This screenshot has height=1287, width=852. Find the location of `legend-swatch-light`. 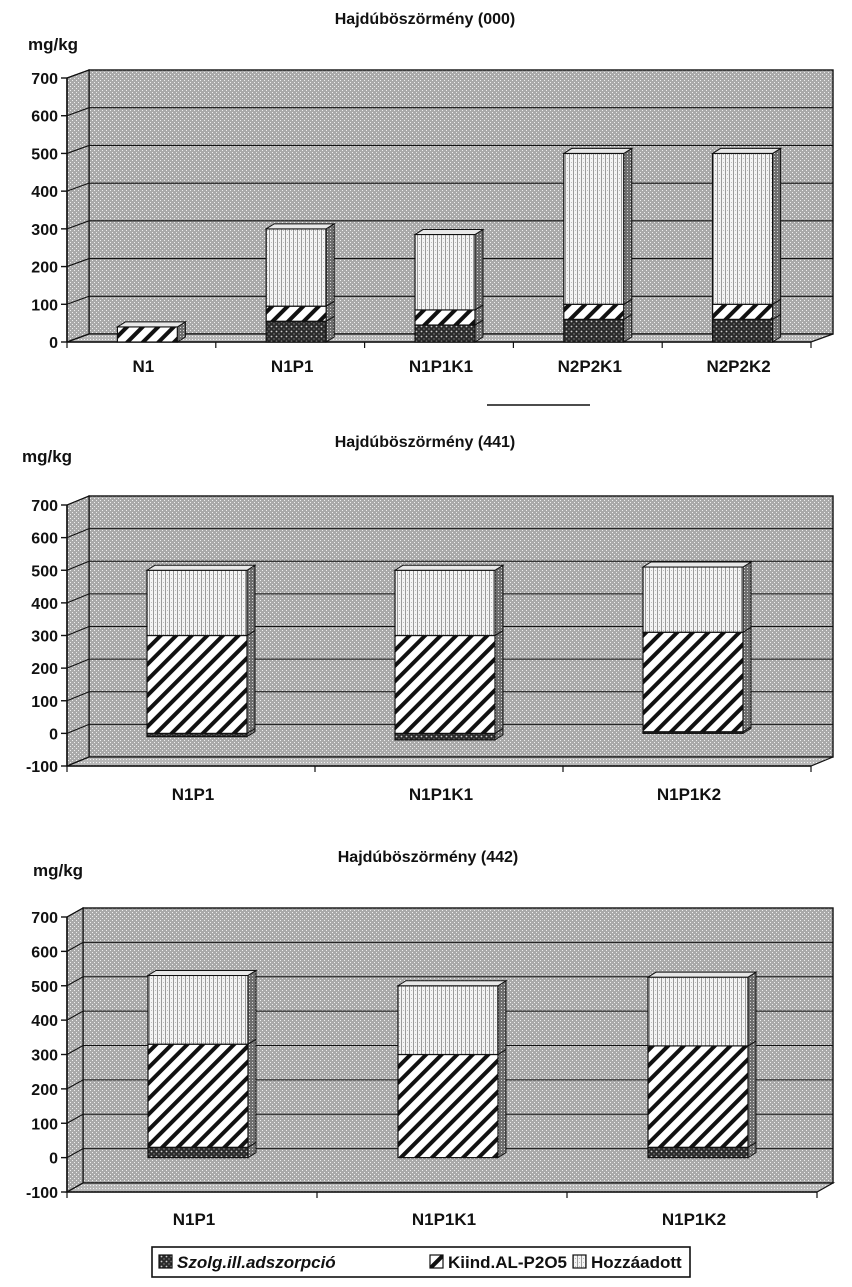

legend-swatch-light is located at coordinates (579, 1261).